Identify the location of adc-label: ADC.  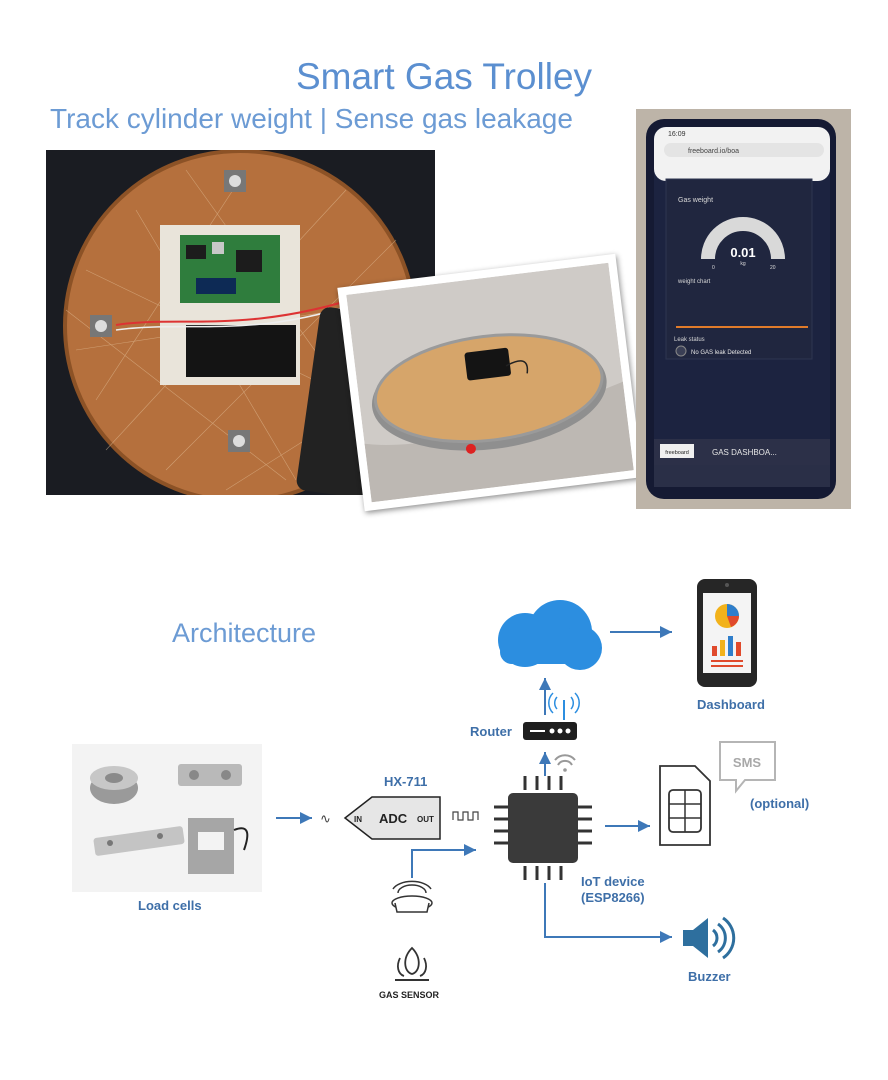
(393, 818).